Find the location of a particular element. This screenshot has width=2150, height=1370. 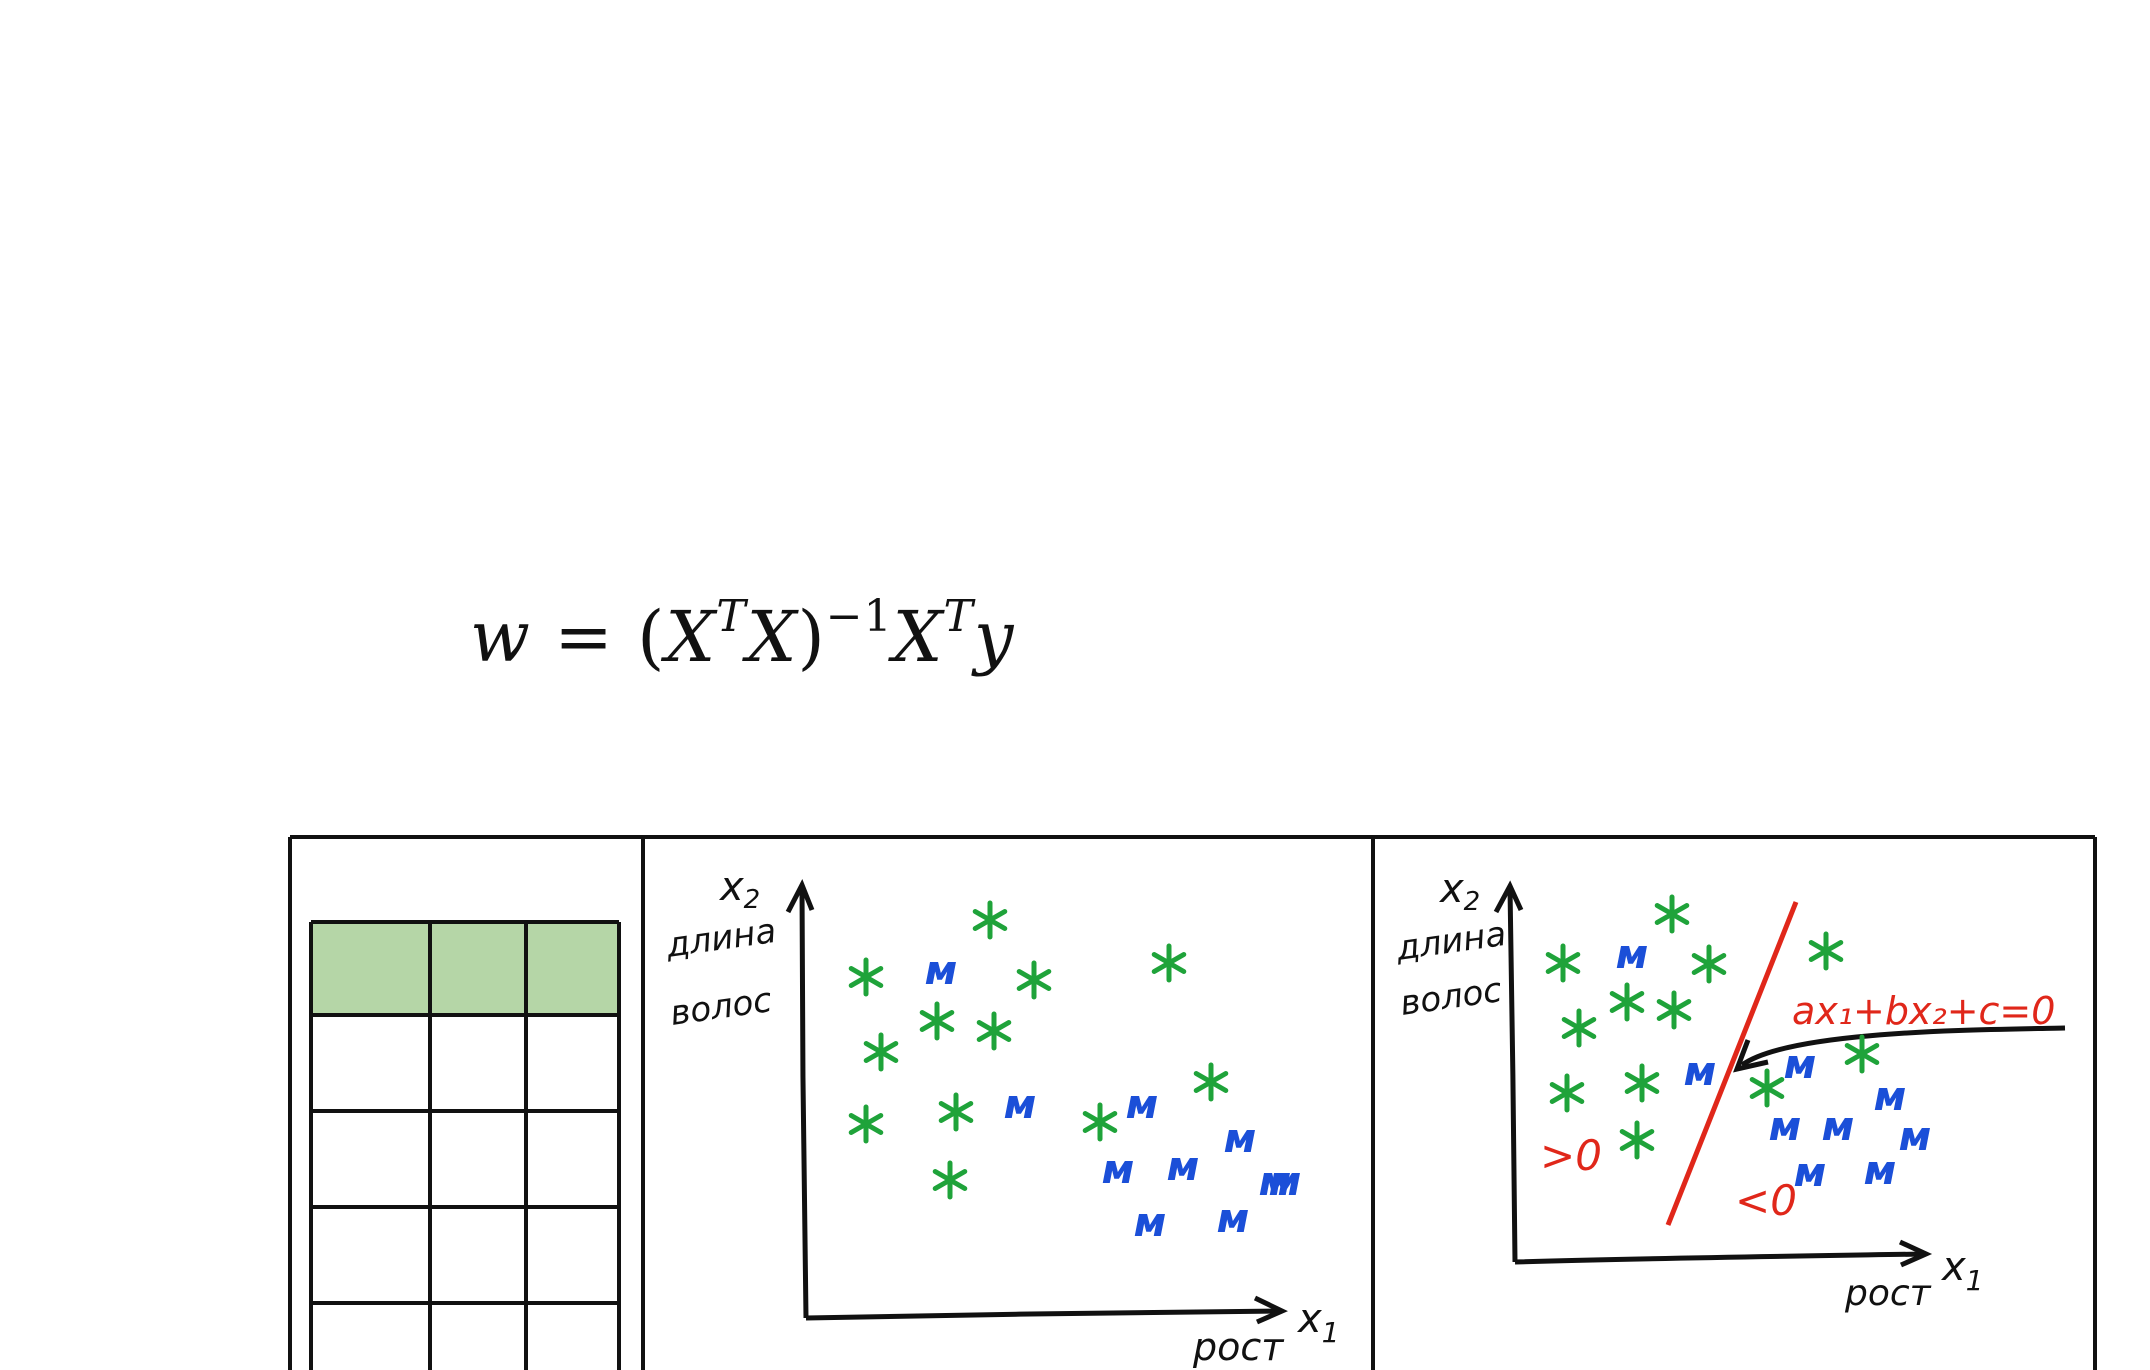

y-axis-word-right-2: волос is located at coordinates (1451, 997).